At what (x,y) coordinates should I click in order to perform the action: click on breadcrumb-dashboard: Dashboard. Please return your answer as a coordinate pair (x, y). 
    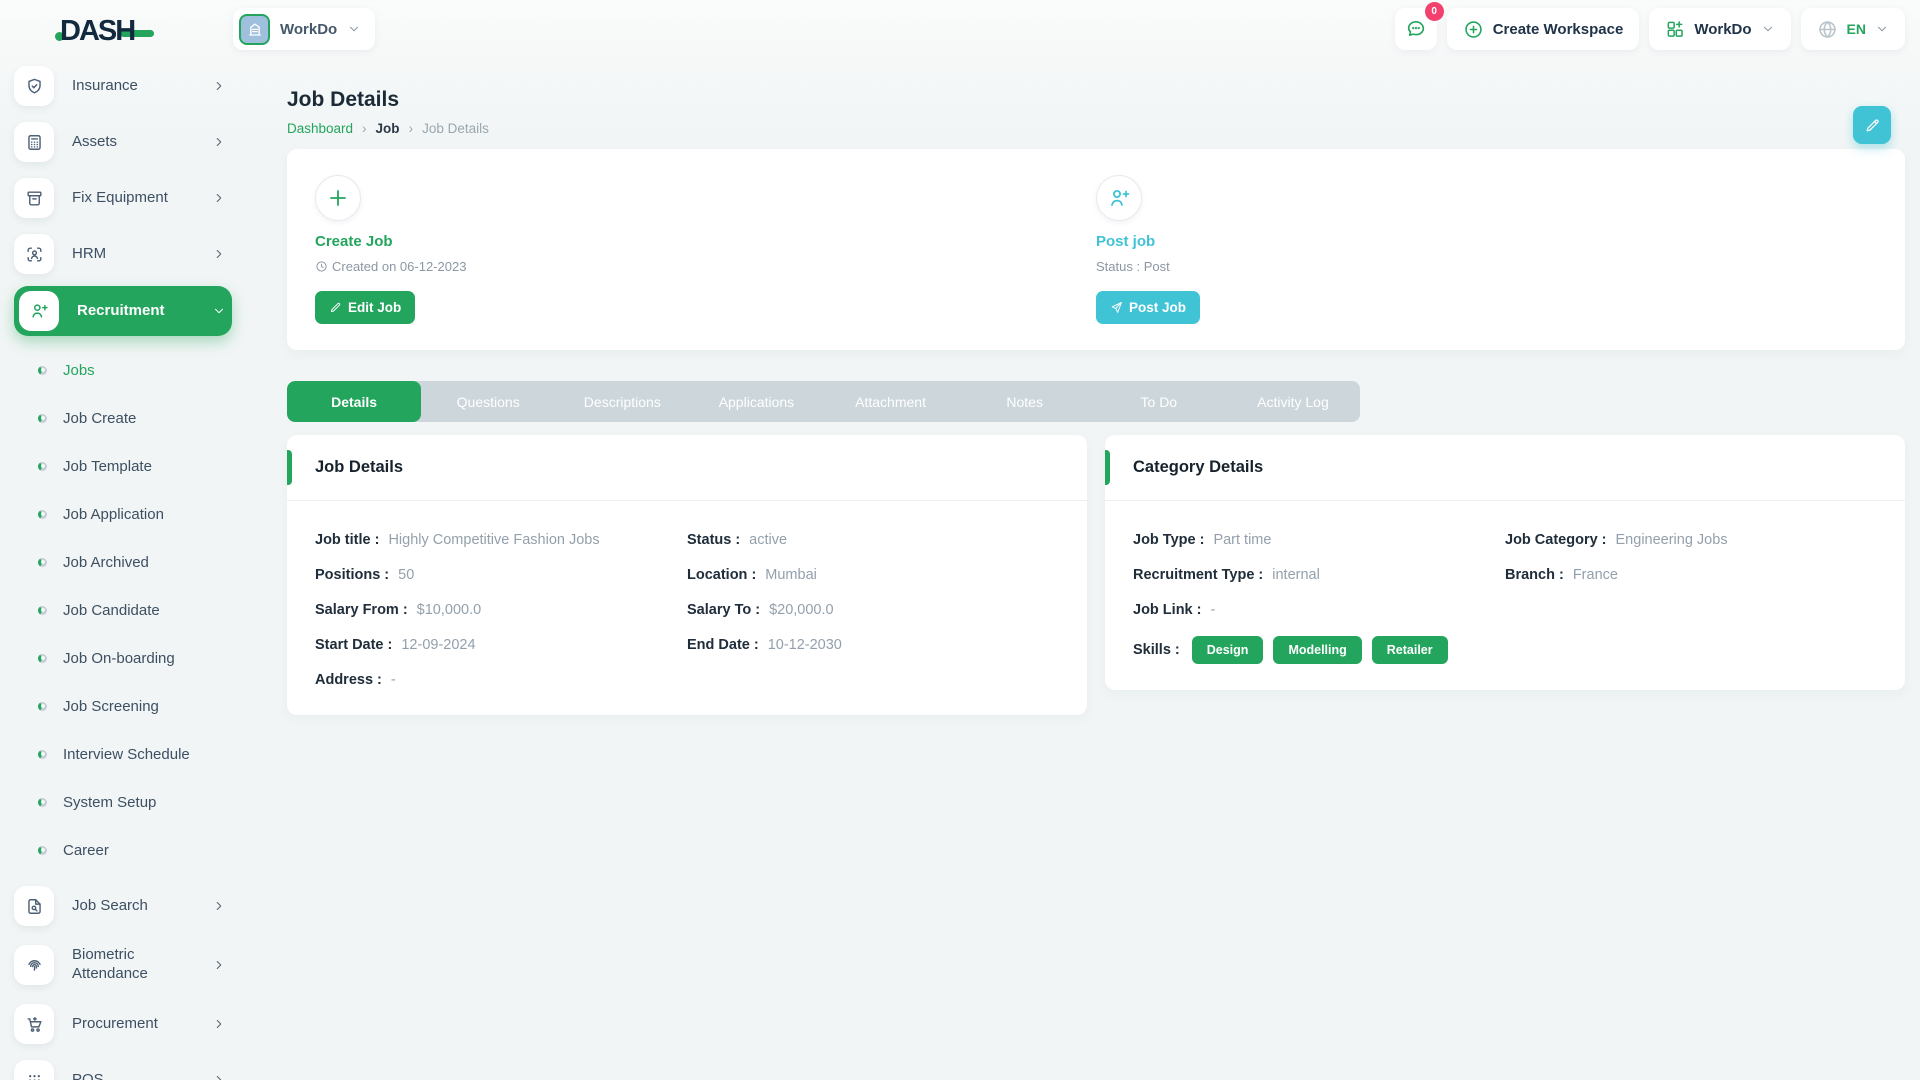
    Looking at the image, I should click on (320, 128).